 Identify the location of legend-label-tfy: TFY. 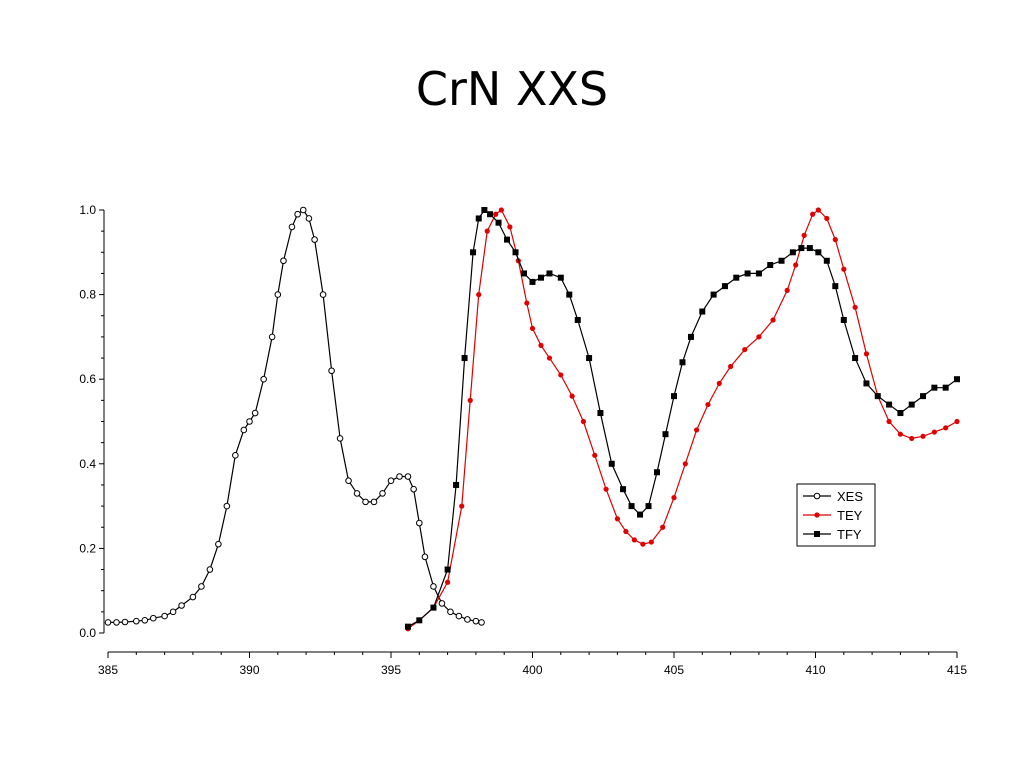
(849, 534).